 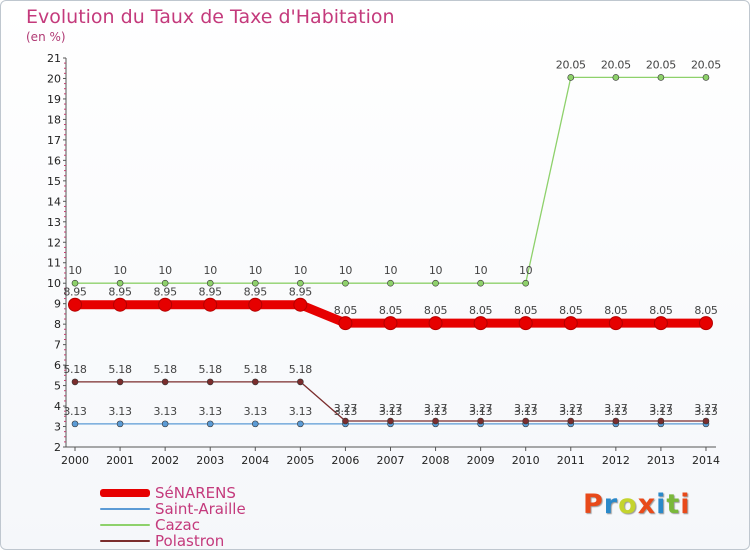 What do you see at coordinates (57, 386) in the screenshot?
I see `y-tick-label: 5` at bounding box center [57, 386].